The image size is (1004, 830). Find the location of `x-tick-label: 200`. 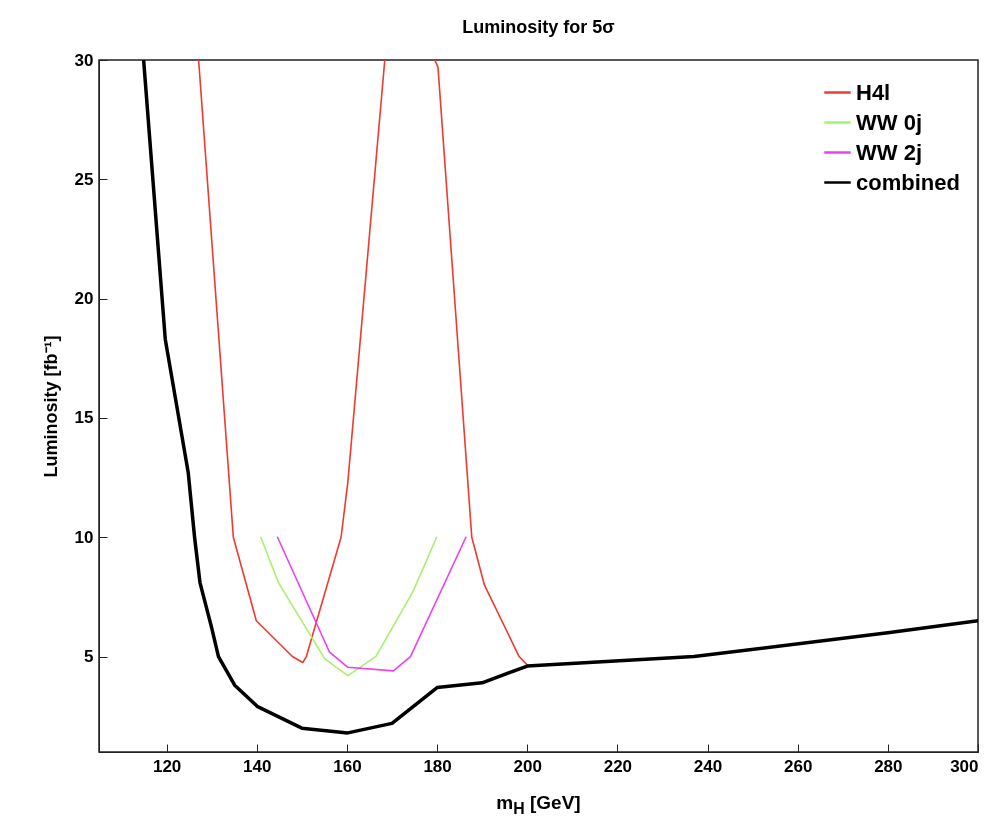

x-tick-label: 200 is located at coordinates (527, 766).